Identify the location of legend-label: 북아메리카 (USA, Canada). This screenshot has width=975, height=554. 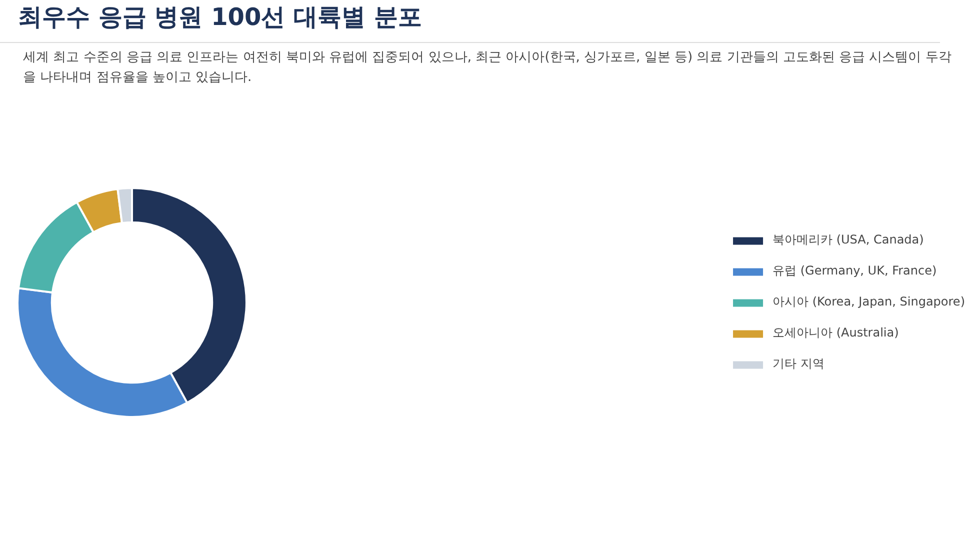
(848, 240).